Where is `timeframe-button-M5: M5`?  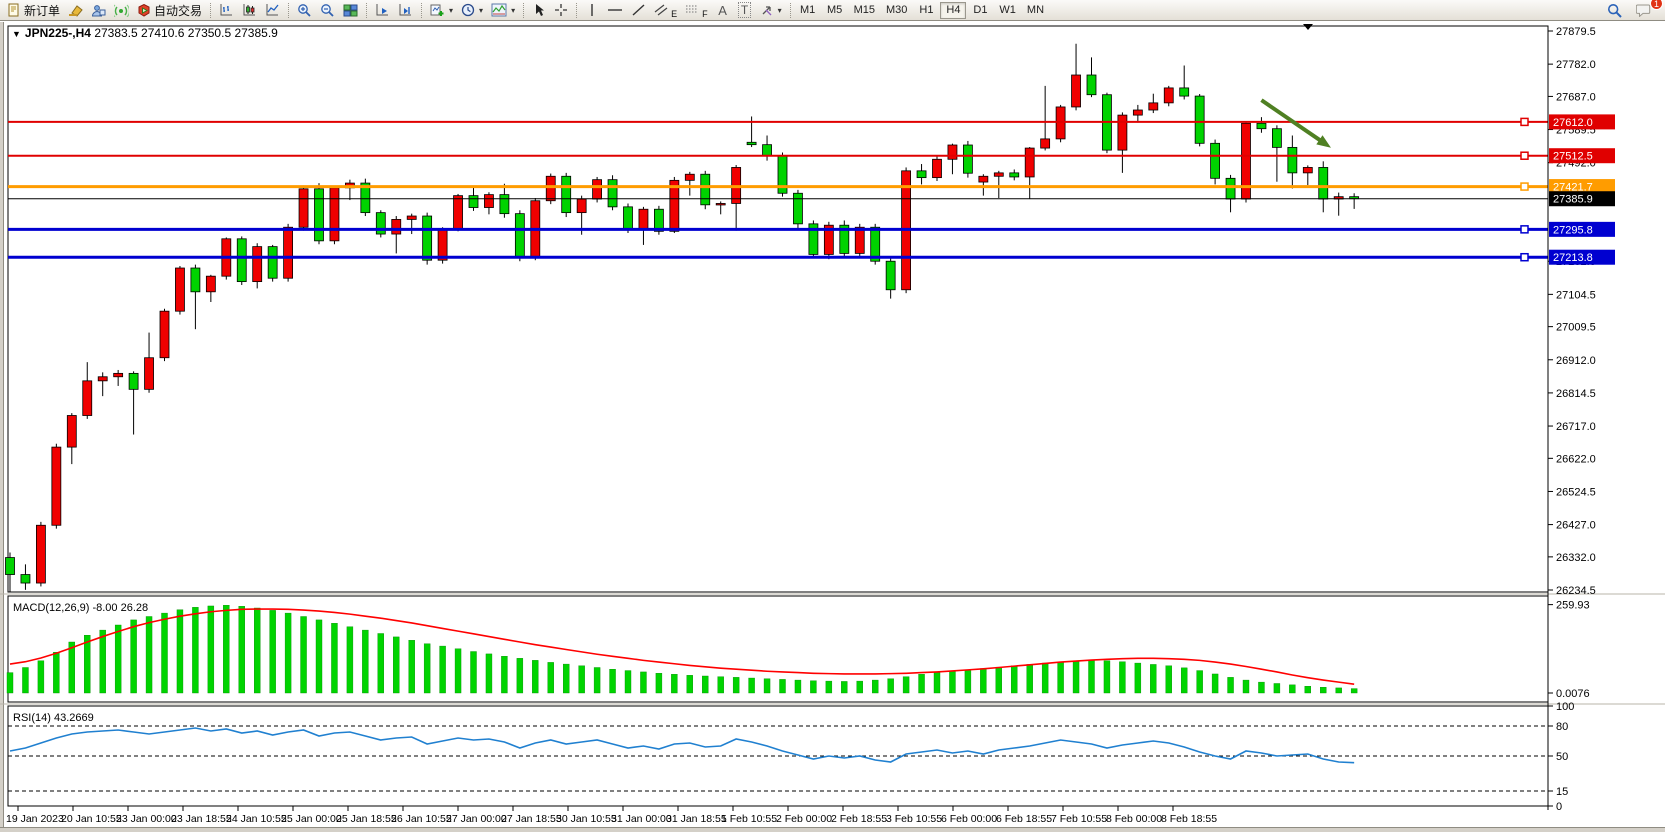 timeframe-button-M5: M5 is located at coordinates (835, 10).